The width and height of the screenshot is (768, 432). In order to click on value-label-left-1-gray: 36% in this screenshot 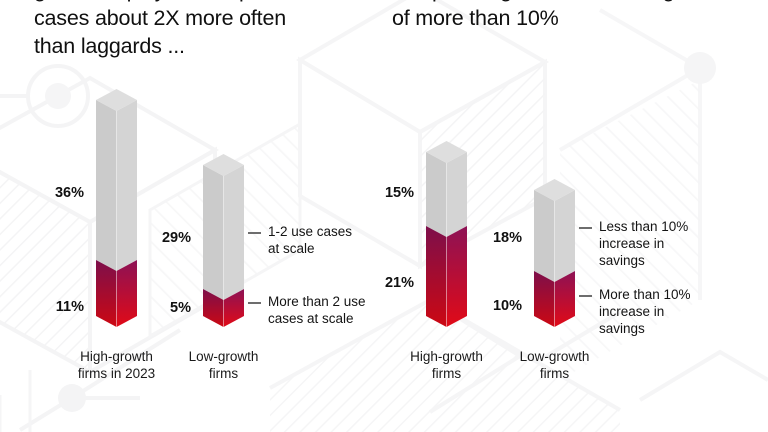, I will do `click(69, 193)`.